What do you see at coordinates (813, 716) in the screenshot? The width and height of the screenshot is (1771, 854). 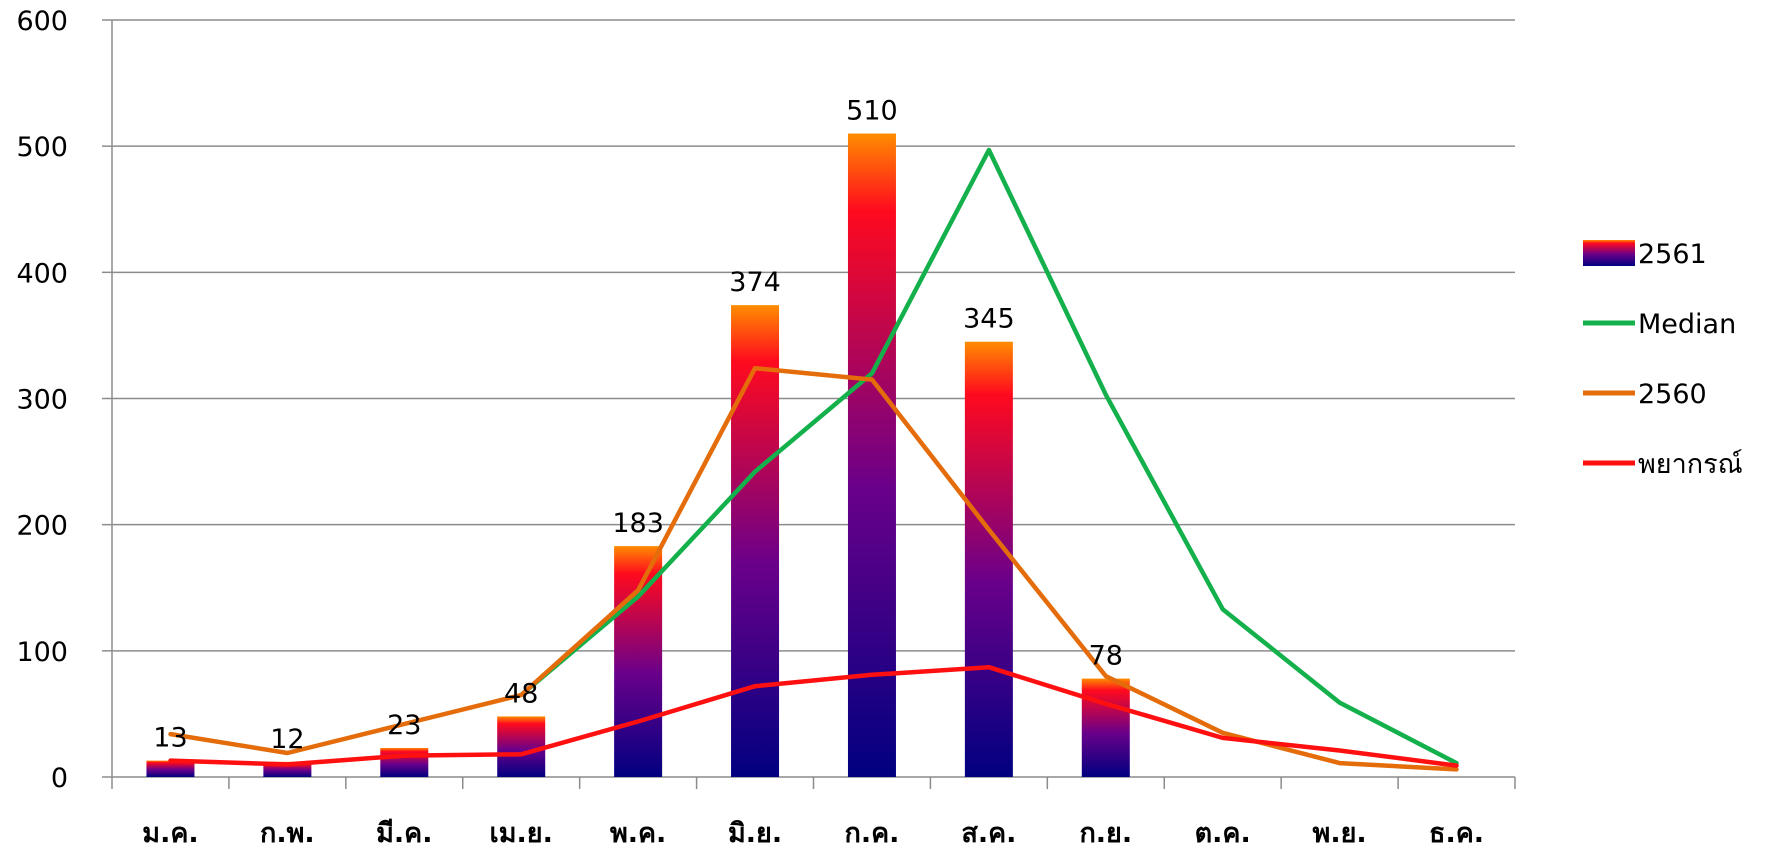 I see `line-series-พยากรณ์` at bounding box center [813, 716].